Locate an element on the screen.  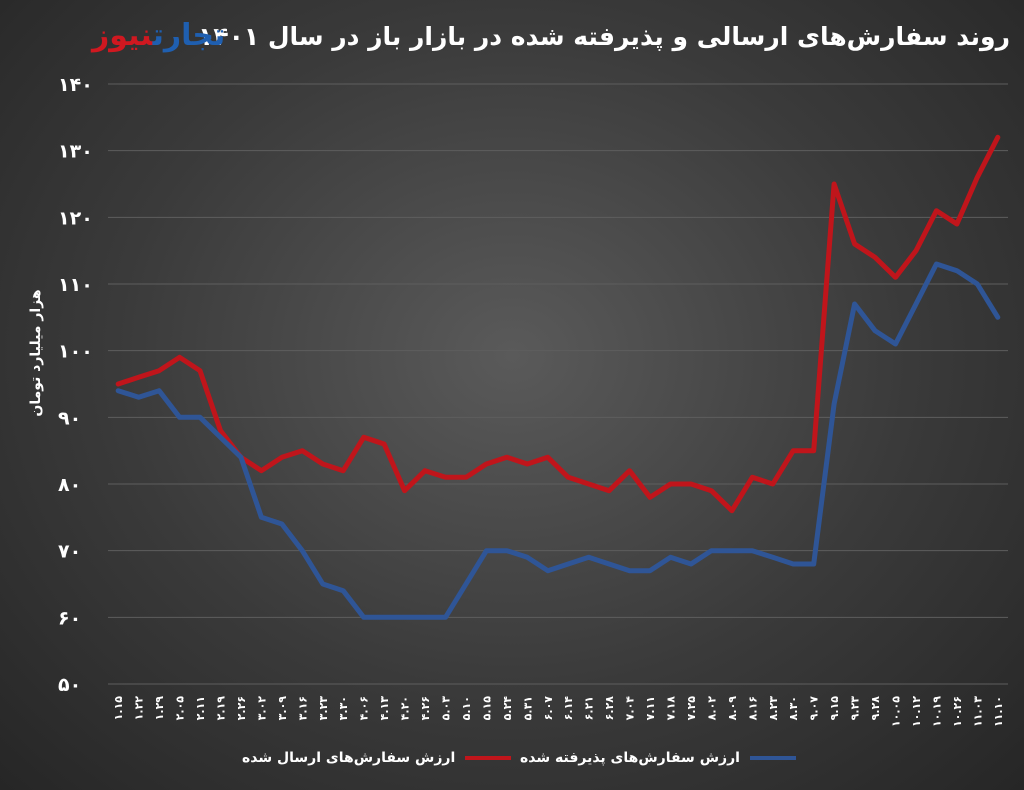
x-tick-label: ۸.۳۰ is located at coordinates (793, 708).